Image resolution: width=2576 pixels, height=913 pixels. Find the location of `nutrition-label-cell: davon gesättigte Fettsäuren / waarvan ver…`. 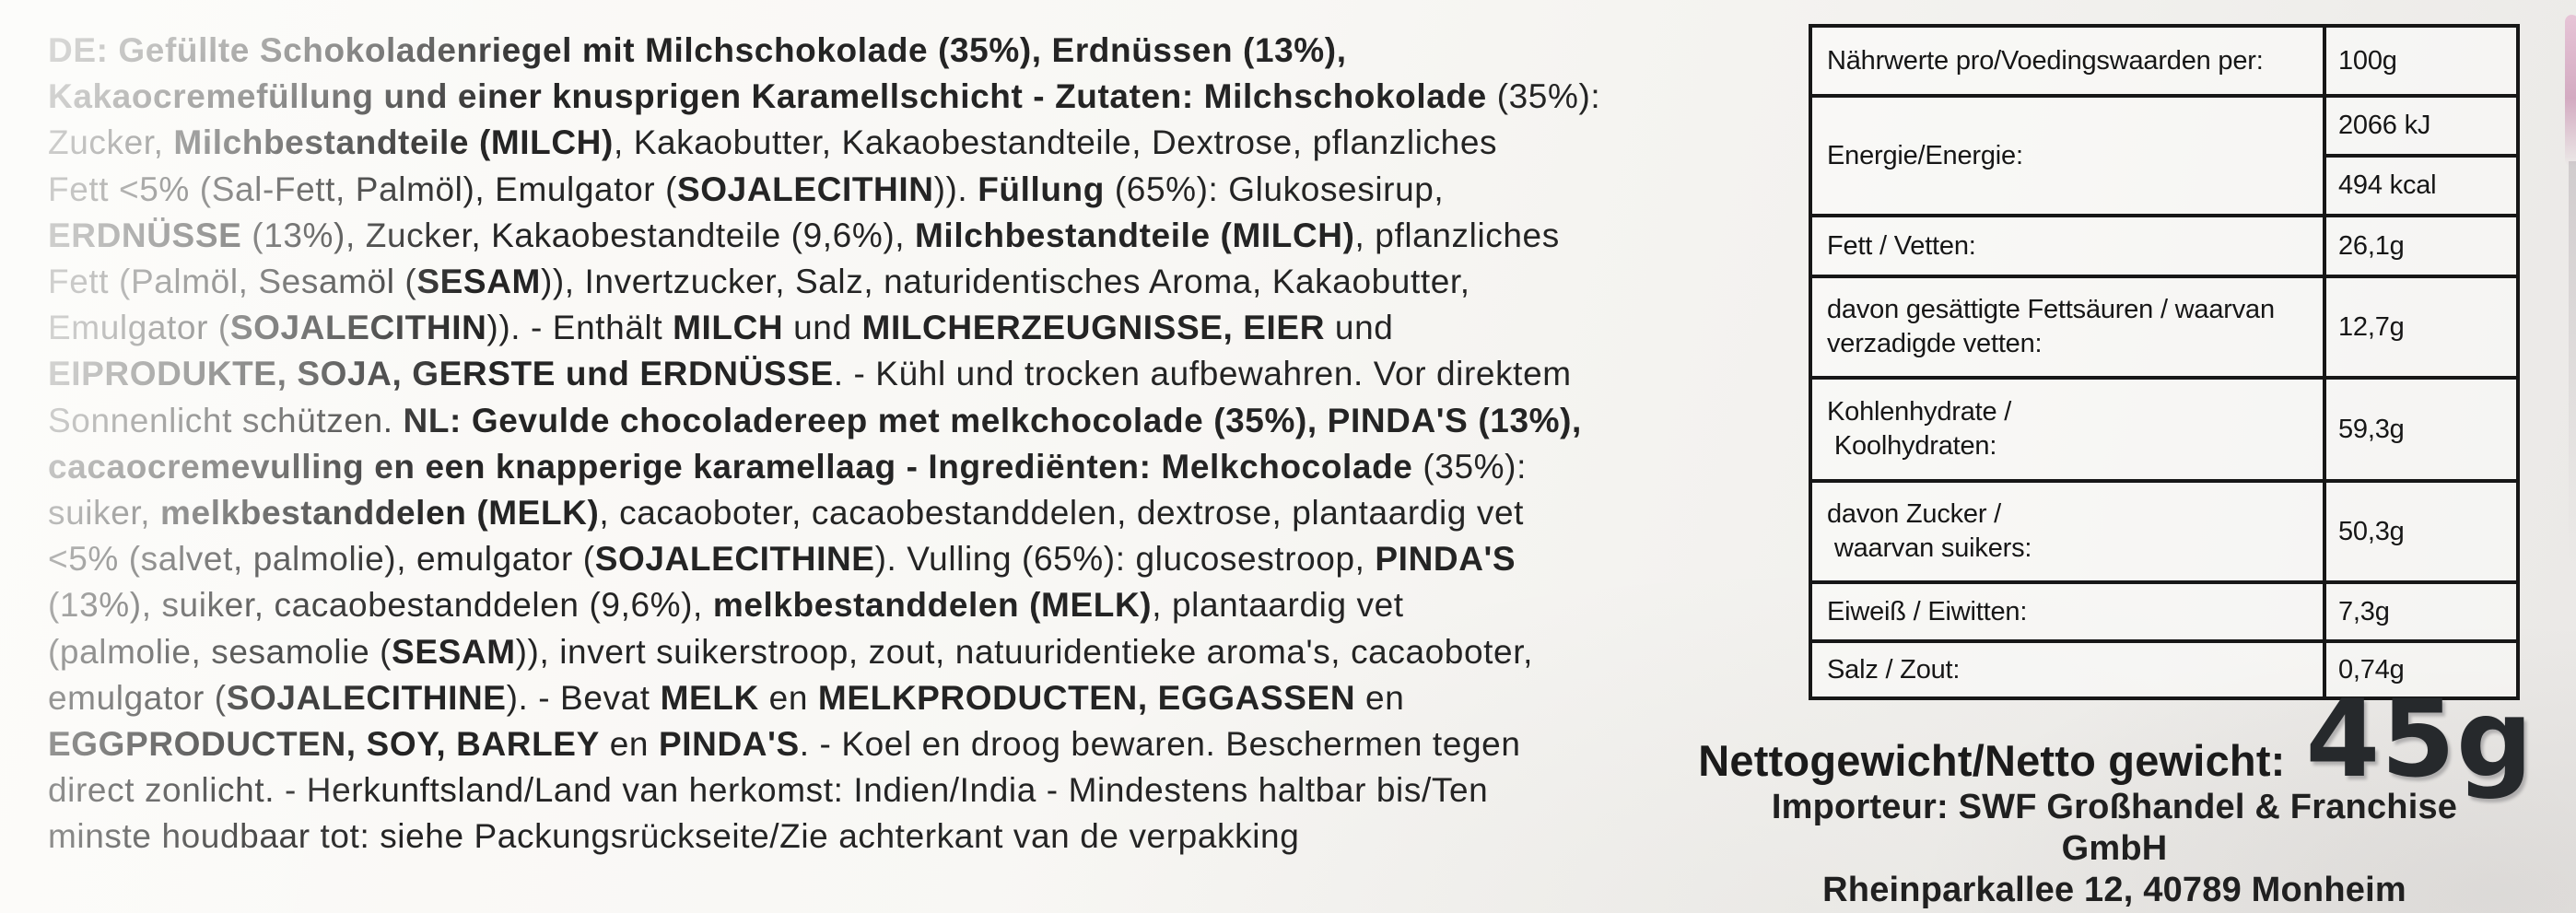

nutrition-label-cell: davon gesättigte Fettsäuren / waarvan ver… is located at coordinates (2067, 327).